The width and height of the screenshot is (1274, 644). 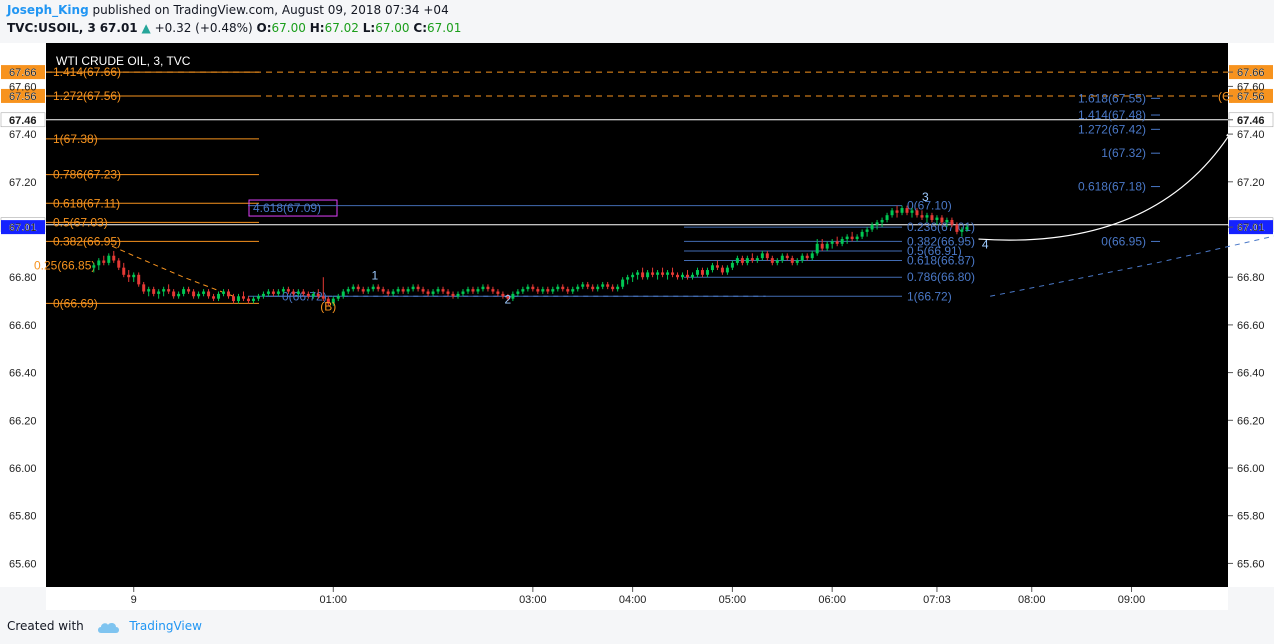 I want to click on fib-left-level-label: 1.272(67.56), so click(x=87, y=96).